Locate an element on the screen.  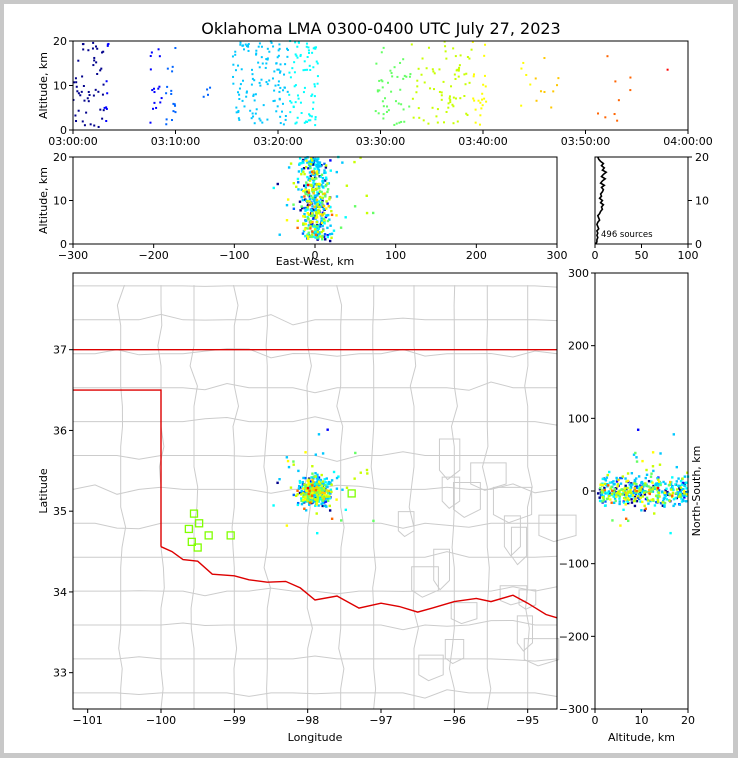
altitude-histogram-line is located at coordinates (601, 200).